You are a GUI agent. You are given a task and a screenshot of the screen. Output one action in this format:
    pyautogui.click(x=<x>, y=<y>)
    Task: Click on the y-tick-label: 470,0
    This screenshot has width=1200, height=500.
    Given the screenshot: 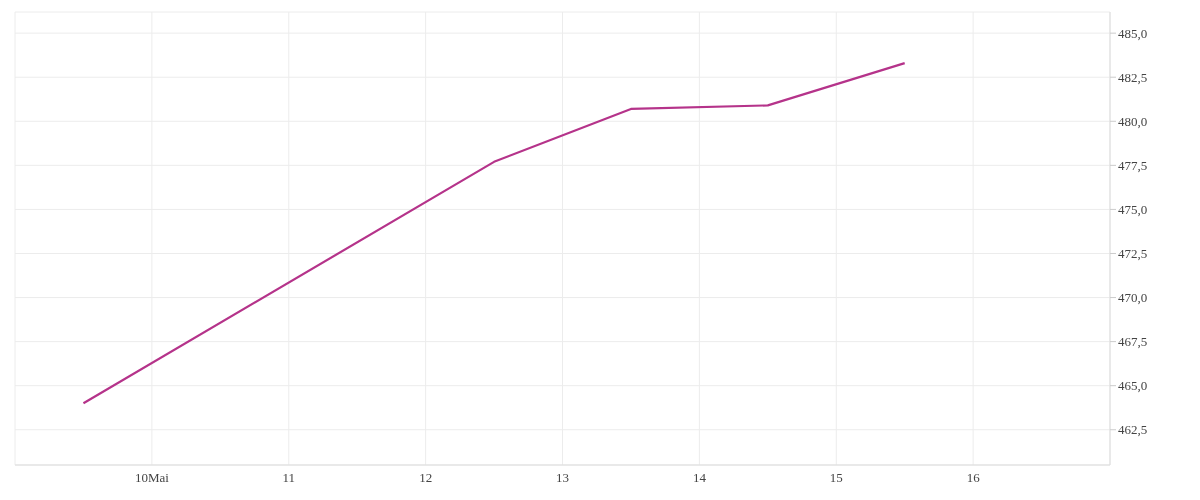 What is the action you would take?
    pyautogui.click(x=1133, y=298)
    